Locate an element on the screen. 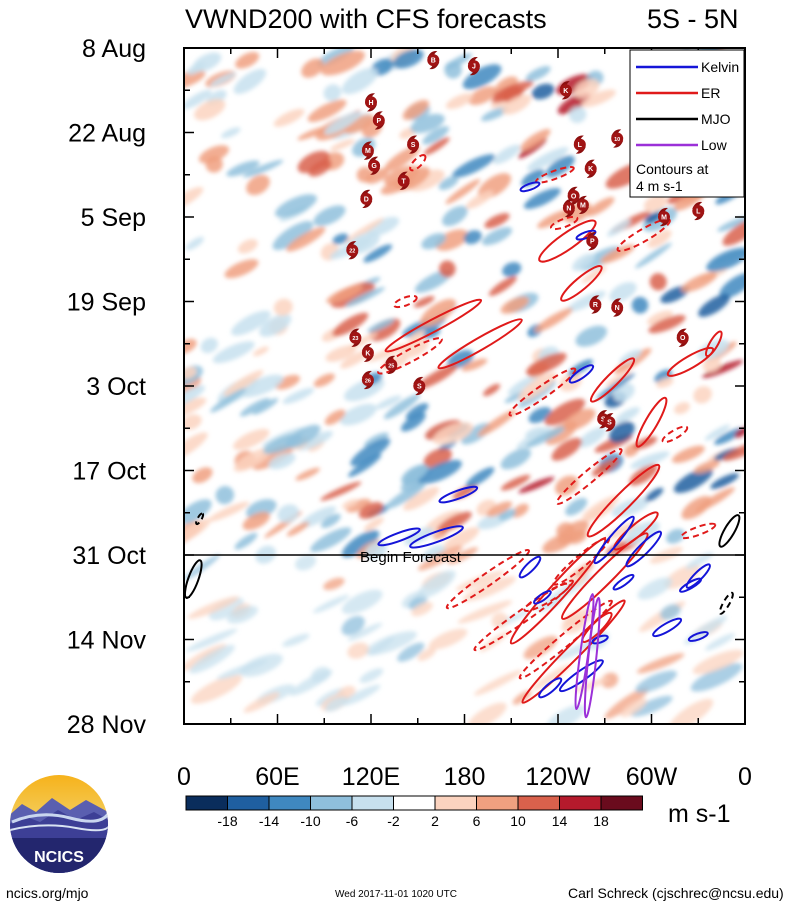 This screenshot has height=907, width=809. colorbar-tick-label: 6 is located at coordinates (477, 821).